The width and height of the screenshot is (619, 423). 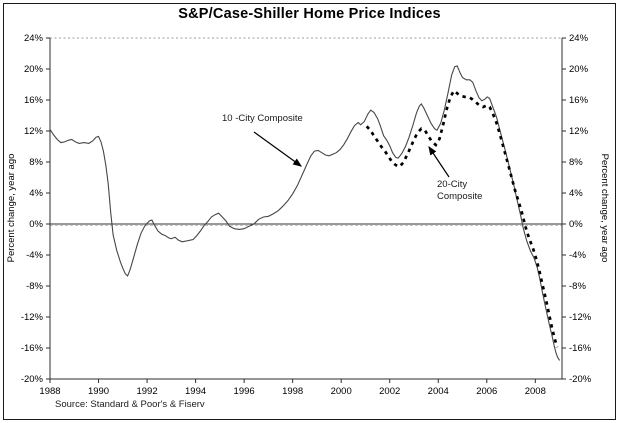 What do you see at coordinates (438, 391) in the screenshot?
I see `x-tick-label: 2004` at bounding box center [438, 391].